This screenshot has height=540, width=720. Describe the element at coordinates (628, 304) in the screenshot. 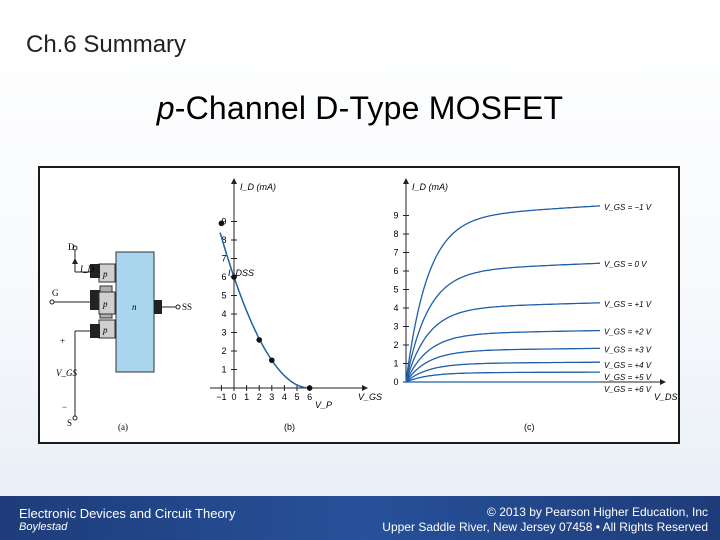

I see `drain-curve-label: V_GS = +1 V` at that location.